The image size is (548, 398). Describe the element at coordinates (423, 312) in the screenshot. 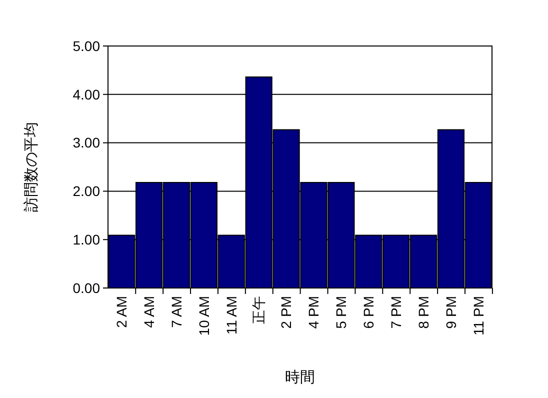

I see `x-tick-label: 8 PM` at that location.